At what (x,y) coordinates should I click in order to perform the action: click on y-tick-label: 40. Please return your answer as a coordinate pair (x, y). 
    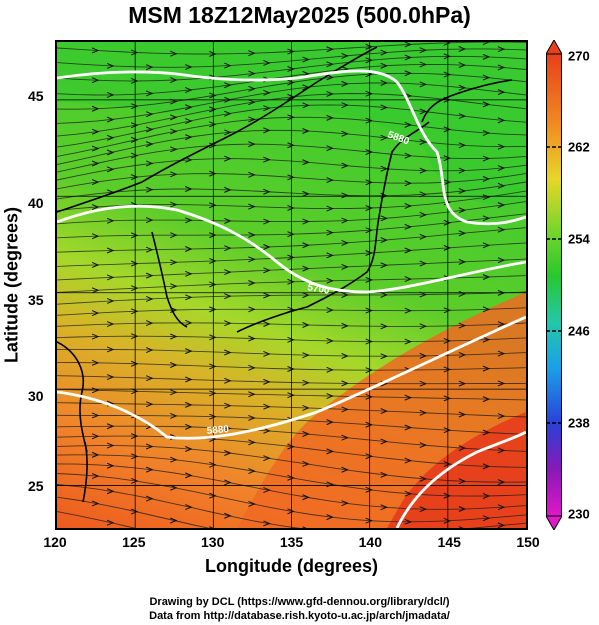
    Looking at the image, I should click on (36, 203).